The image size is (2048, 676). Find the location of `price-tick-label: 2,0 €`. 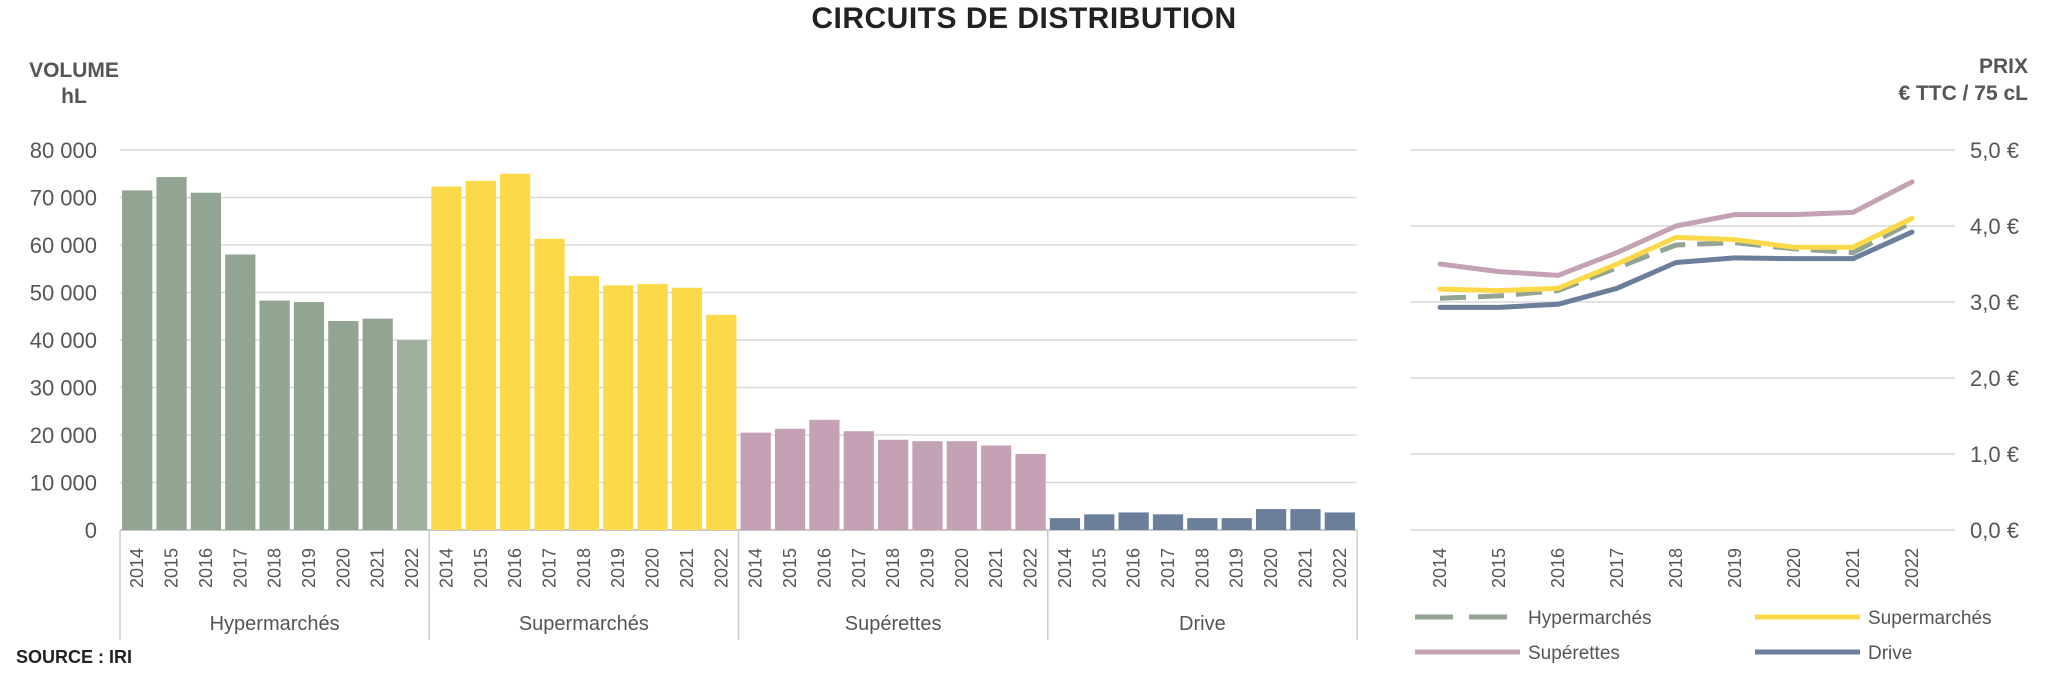

price-tick-label: 2,0 € is located at coordinates (1994, 378).